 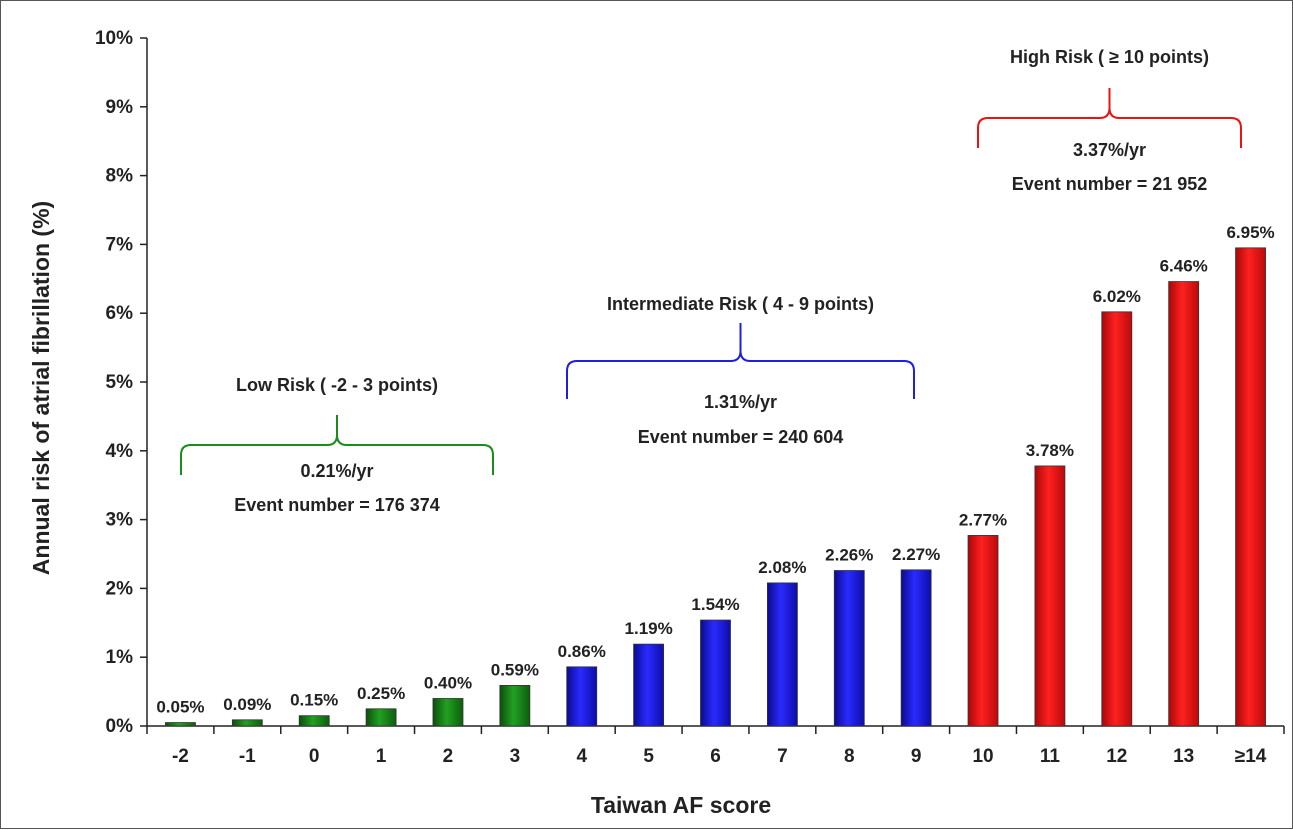 I want to click on data-label: 0.59%, so click(x=515, y=669).